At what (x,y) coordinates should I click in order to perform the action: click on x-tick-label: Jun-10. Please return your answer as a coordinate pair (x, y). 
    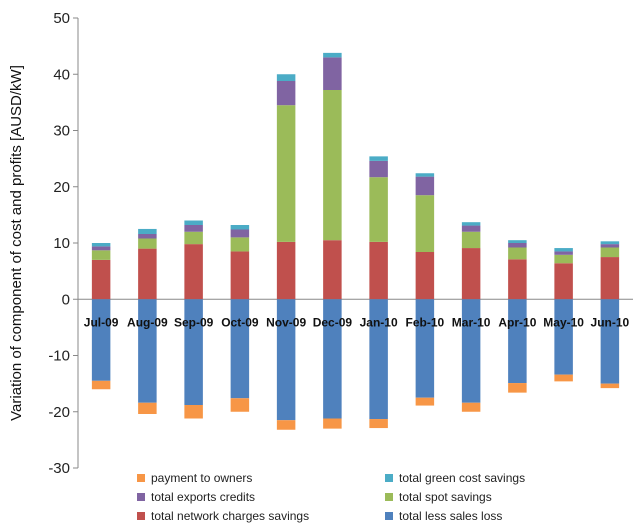
    Looking at the image, I should click on (610, 322).